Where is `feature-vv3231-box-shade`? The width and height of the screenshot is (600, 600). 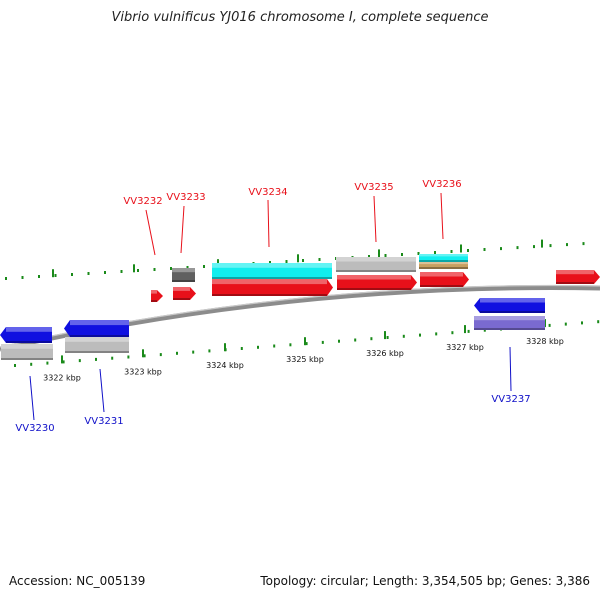
feature-vv3231-box-shade is located at coordinates (97, 352).